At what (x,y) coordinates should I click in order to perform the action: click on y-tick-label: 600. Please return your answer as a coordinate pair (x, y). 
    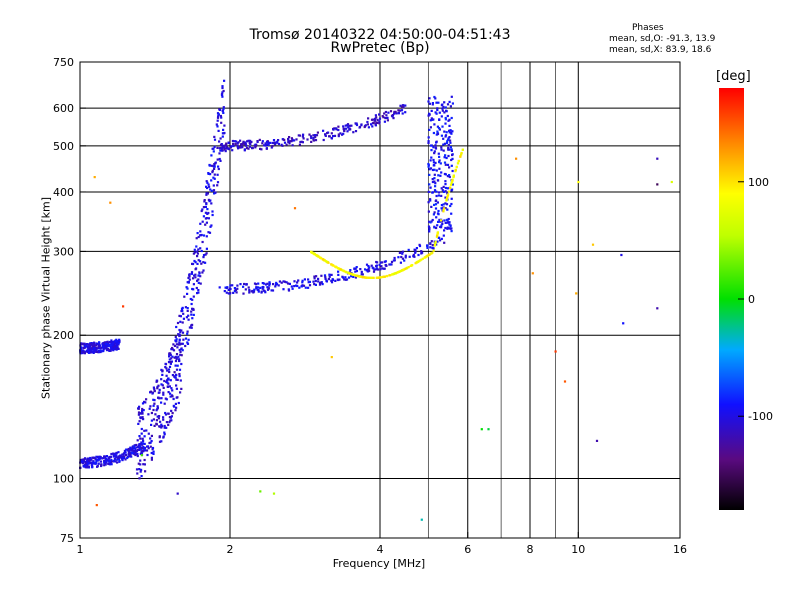
    Looking at the image, I should click on (63, 108).